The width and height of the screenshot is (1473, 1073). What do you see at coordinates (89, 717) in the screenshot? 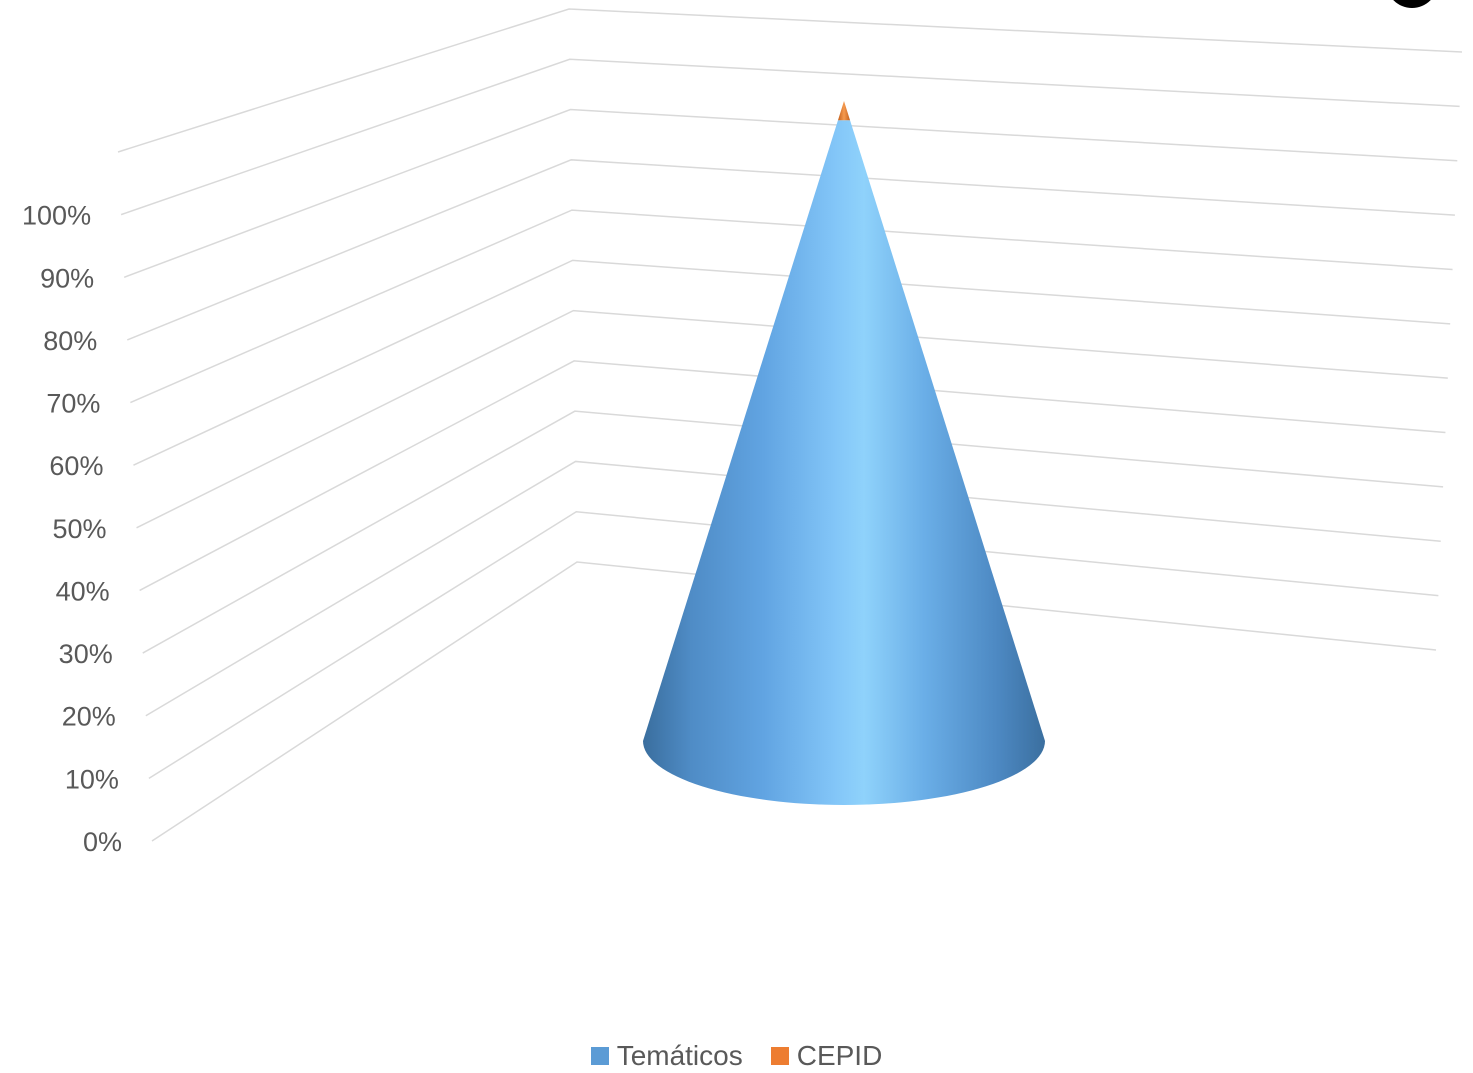
I see `y-tick-label: 20%` at bounding box center [89, 717].